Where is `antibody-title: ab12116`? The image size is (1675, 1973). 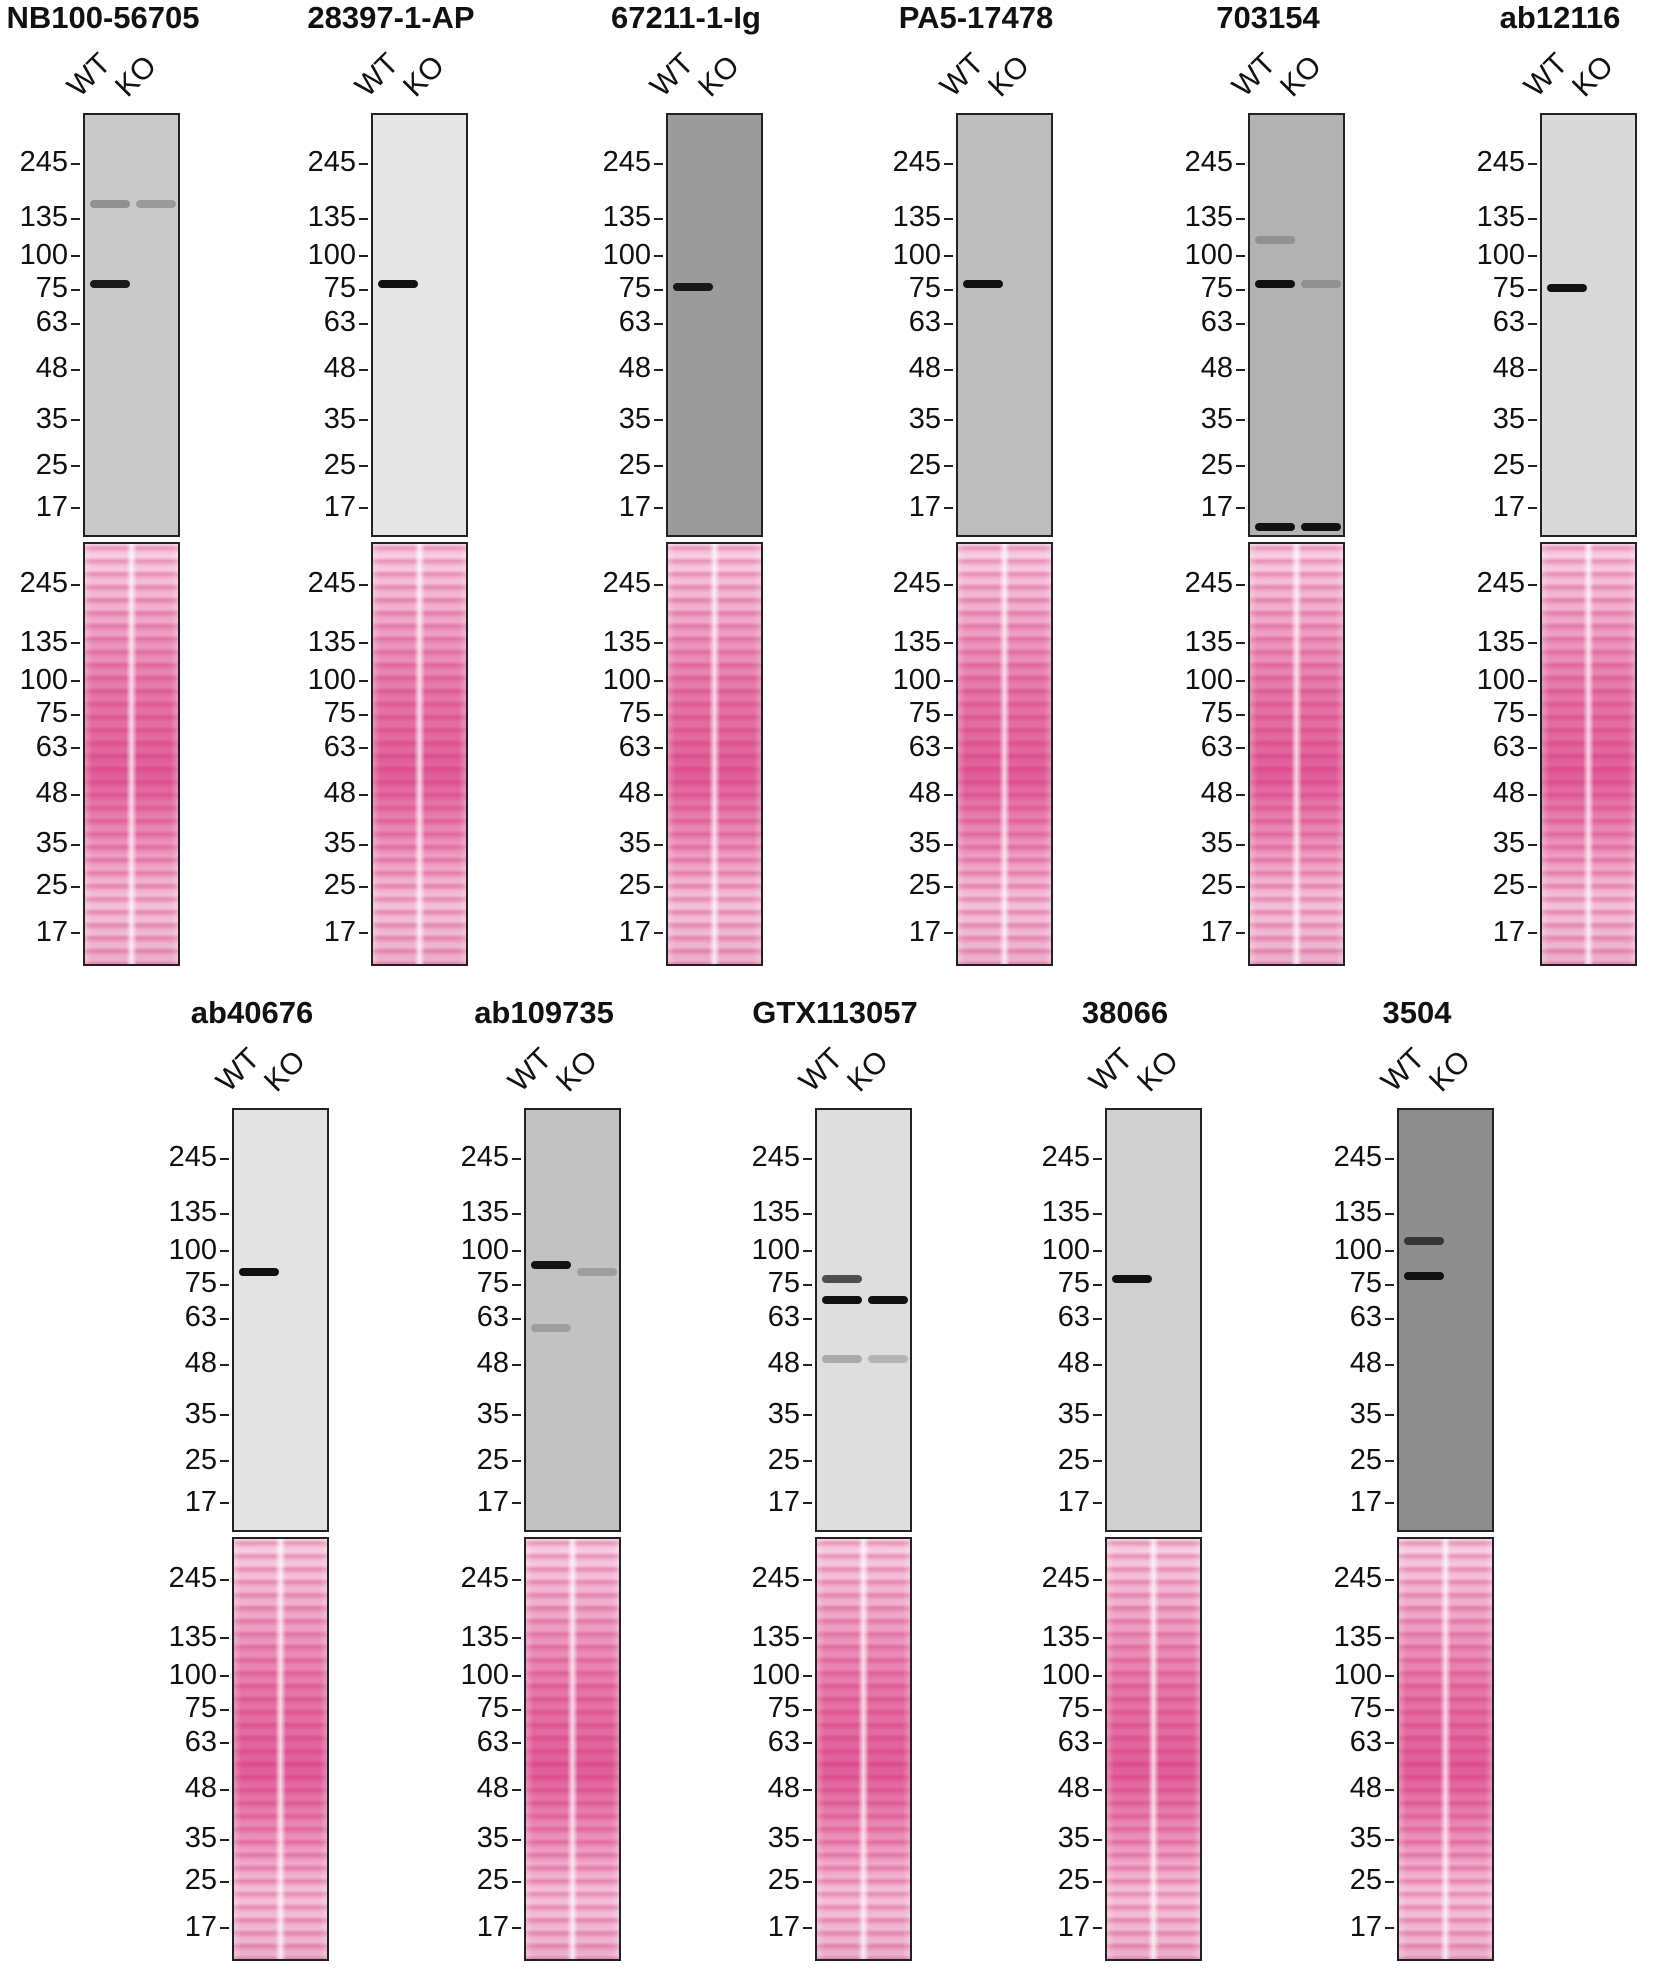 antibody-title: ab12116 is located at coordinates (1560, 17).